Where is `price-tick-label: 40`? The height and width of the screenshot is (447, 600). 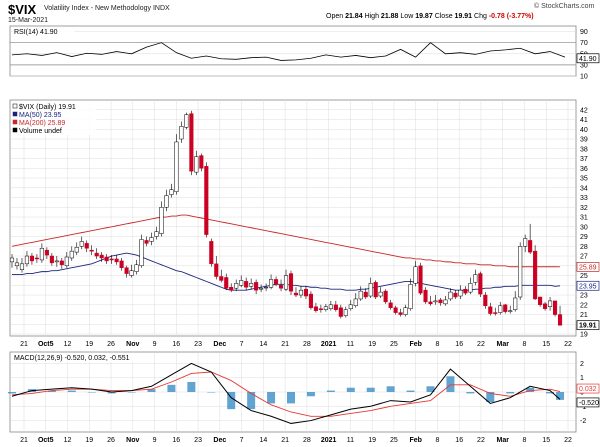
price-tick-label: 40 is located at coordinates (584, 130).